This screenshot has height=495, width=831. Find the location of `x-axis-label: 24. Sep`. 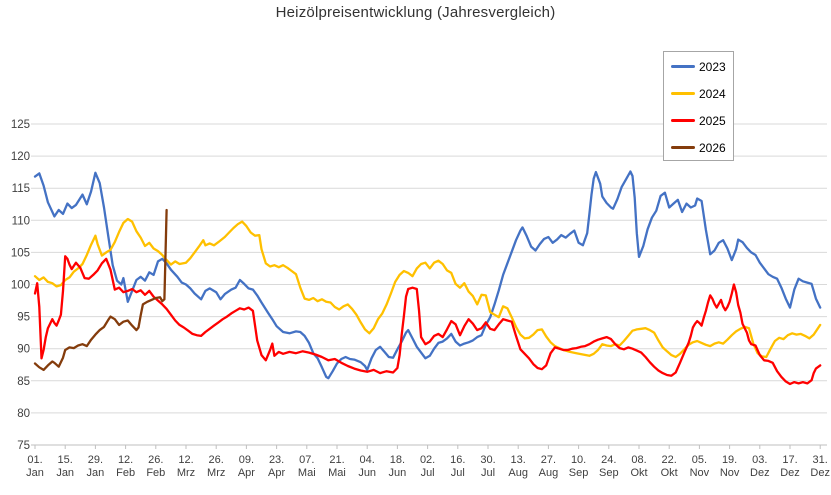

x-axis-label: 24. Sep is located at coordinates (609, 466).